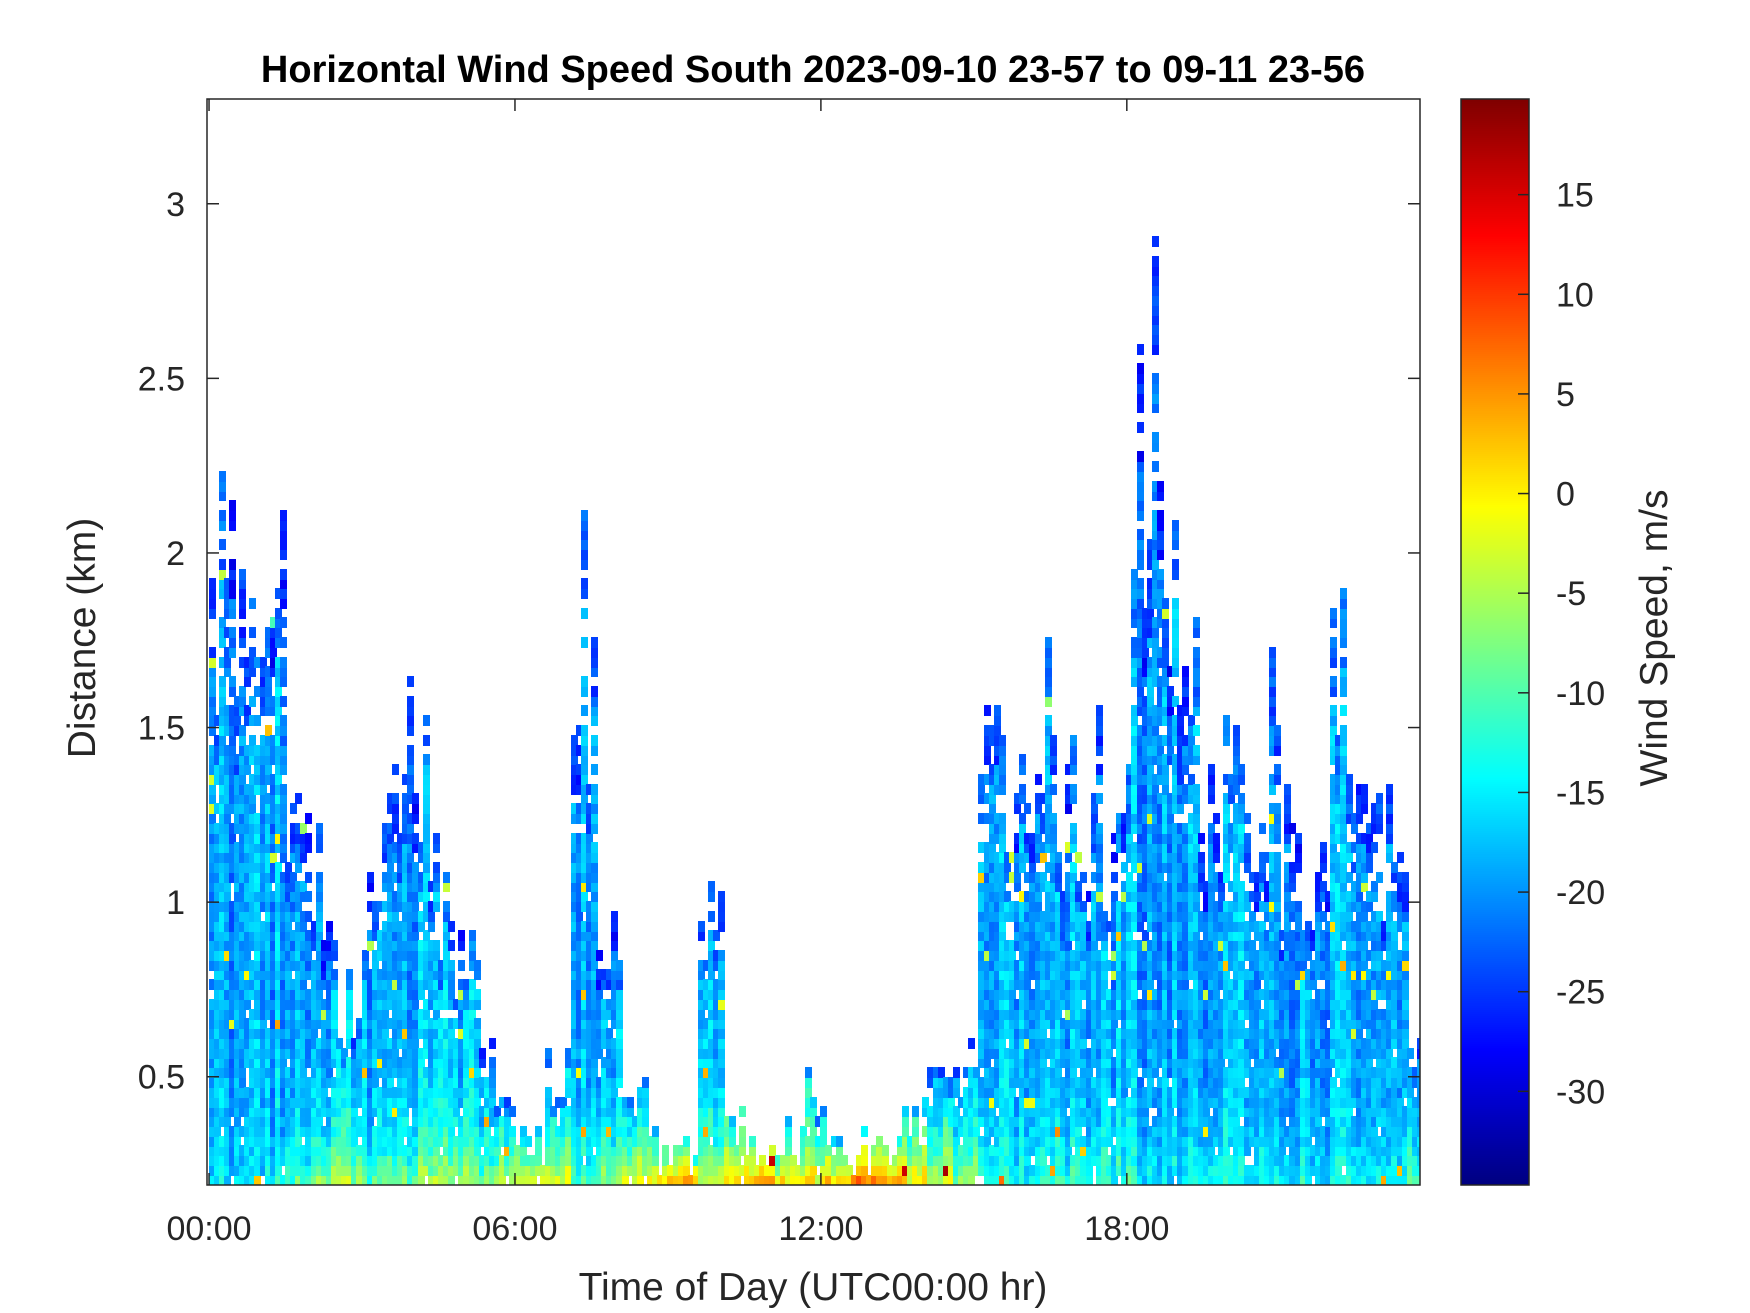 The width and height of the screenshot is (1750, 1313). I want to click on colorbar-tick-label: -10, so click(1580, 694).